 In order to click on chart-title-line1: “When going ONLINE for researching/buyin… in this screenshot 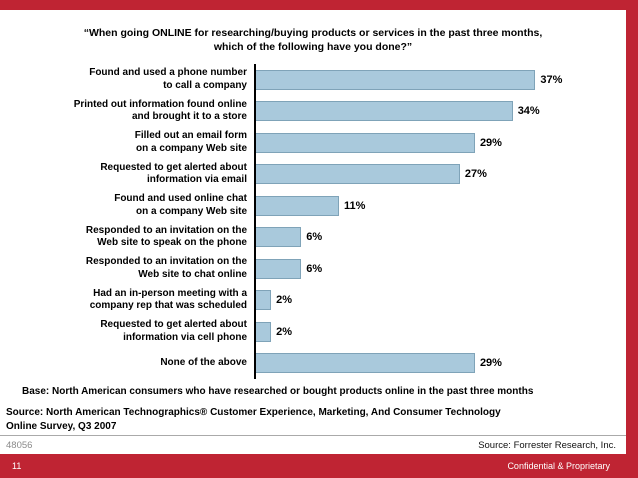, I will do `click(313, 33)`.